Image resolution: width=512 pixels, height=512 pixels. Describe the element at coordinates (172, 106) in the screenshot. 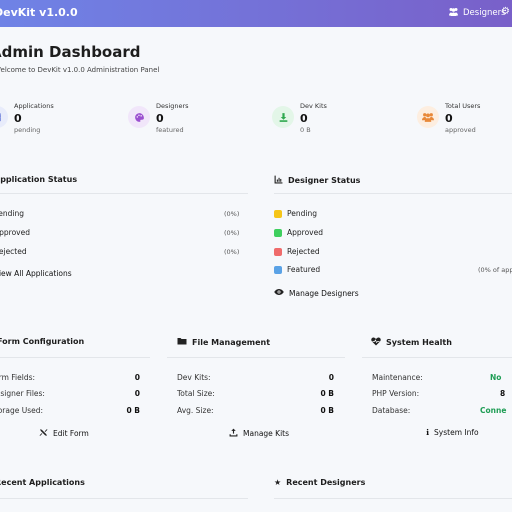

I see `stat-label: Designers` at that location.